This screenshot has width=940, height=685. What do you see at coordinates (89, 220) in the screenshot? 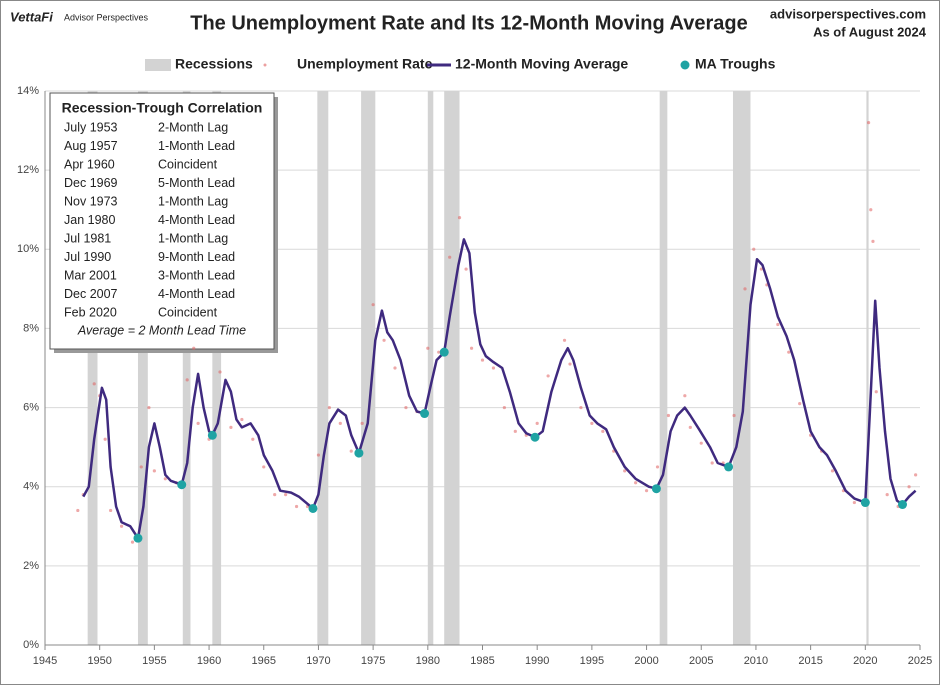
I see `annotation-date: Jan 1980` at bounding box center [89, 220].